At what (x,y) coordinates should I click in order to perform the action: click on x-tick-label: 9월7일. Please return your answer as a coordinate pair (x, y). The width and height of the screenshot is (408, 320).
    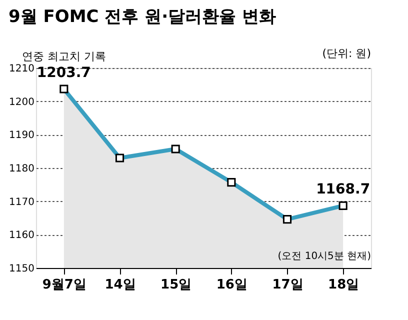
    Looking at the image, I should click on (64, 285).